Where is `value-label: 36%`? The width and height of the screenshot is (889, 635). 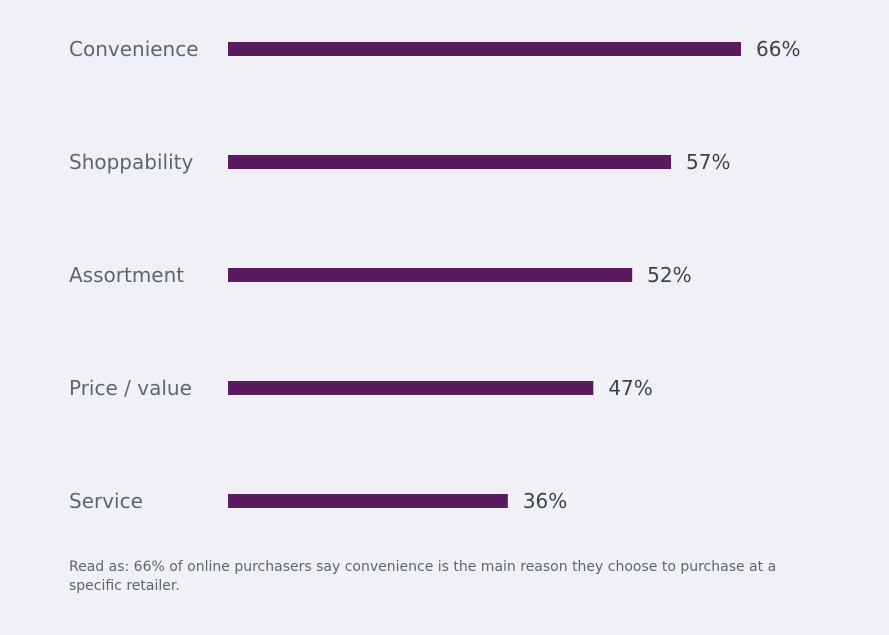 value-label: 36% is located at coordinates (545, 501).